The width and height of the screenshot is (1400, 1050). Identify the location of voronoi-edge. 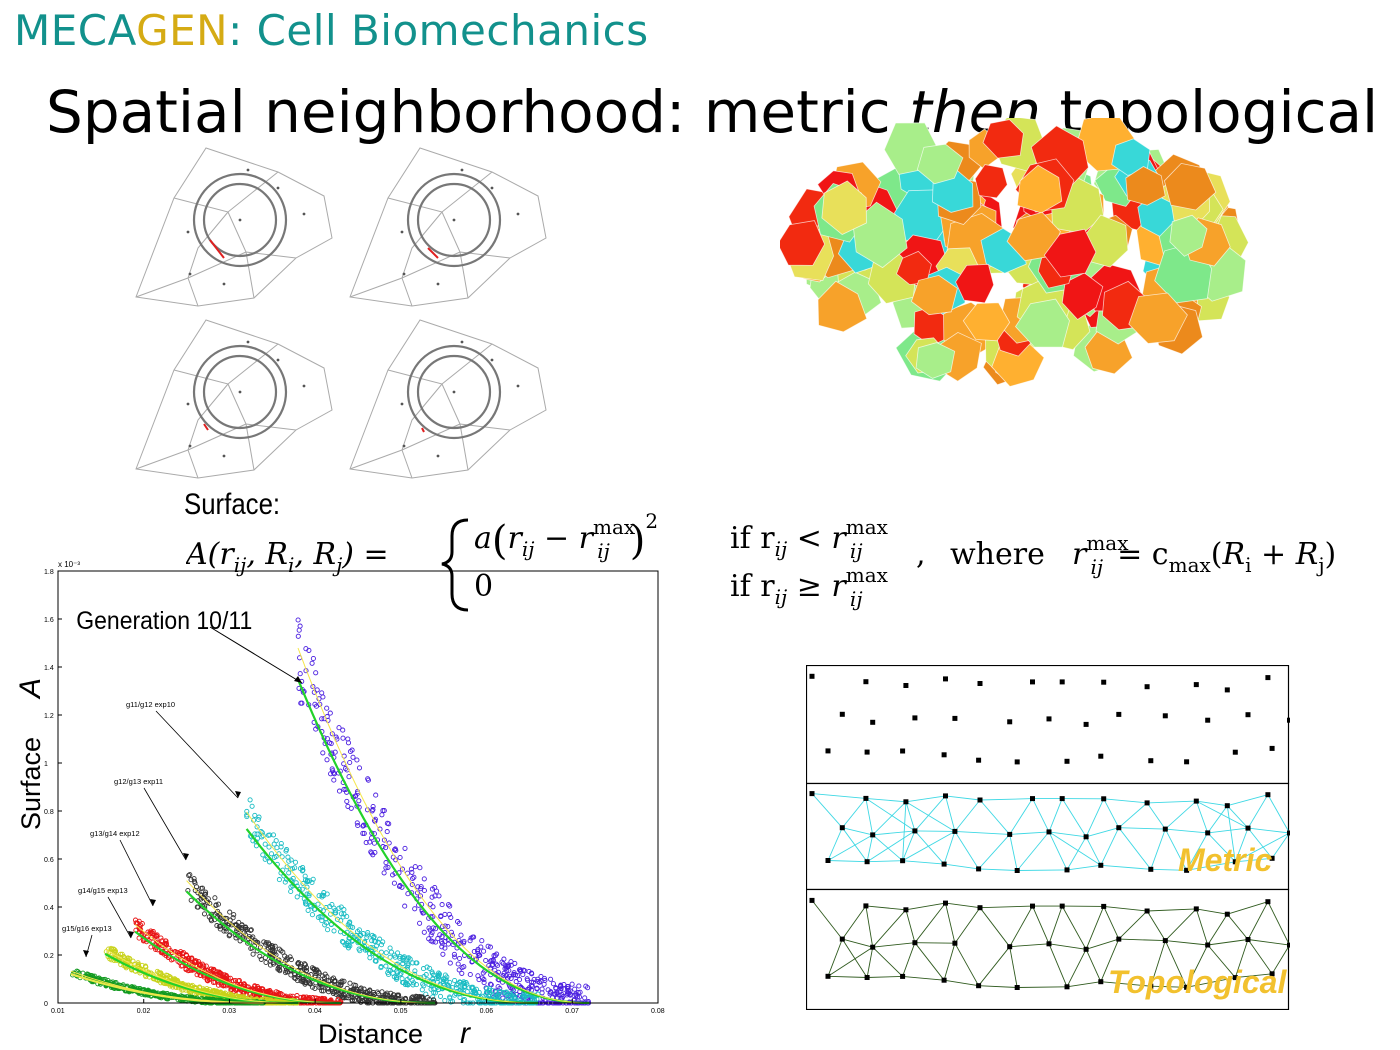
(407, 464).